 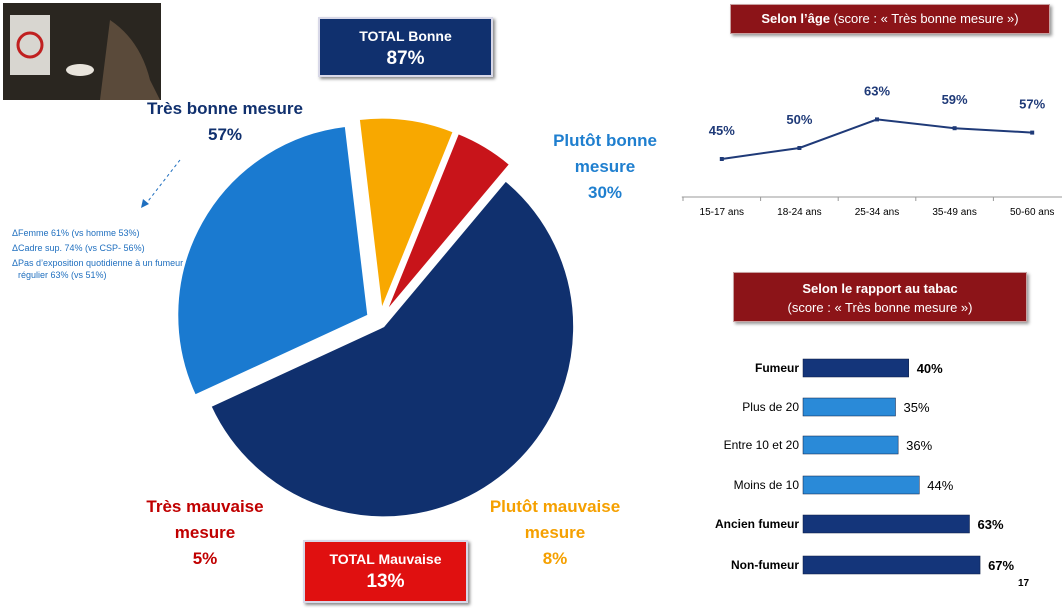 I want to click on pie-label-name: Plutôt bonne mesure, so click(x=605, y=153).